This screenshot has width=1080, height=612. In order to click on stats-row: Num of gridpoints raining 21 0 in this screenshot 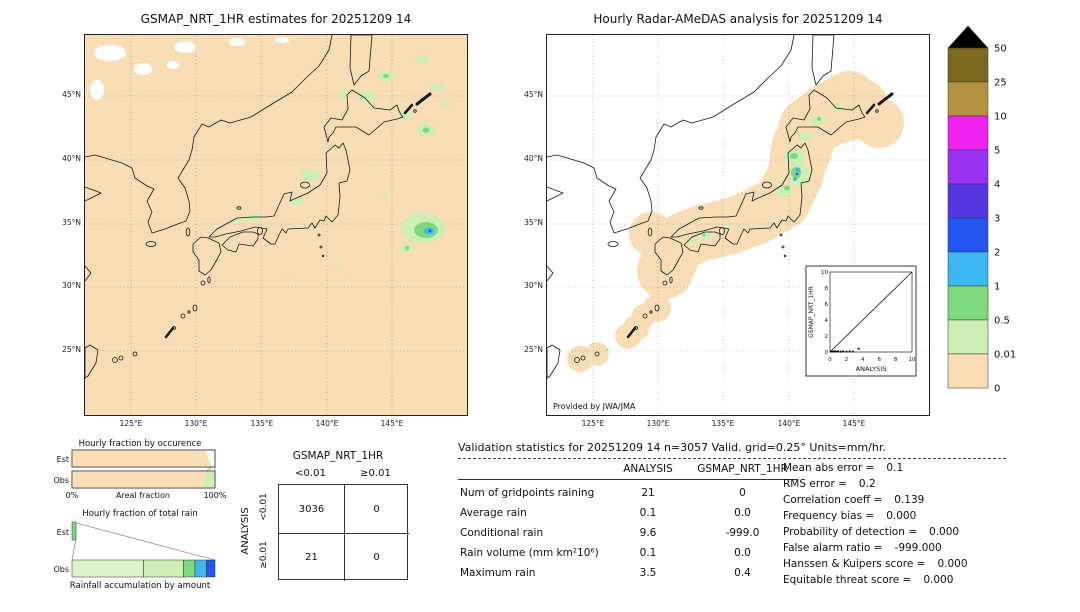, I will do `click(603, 493)`.